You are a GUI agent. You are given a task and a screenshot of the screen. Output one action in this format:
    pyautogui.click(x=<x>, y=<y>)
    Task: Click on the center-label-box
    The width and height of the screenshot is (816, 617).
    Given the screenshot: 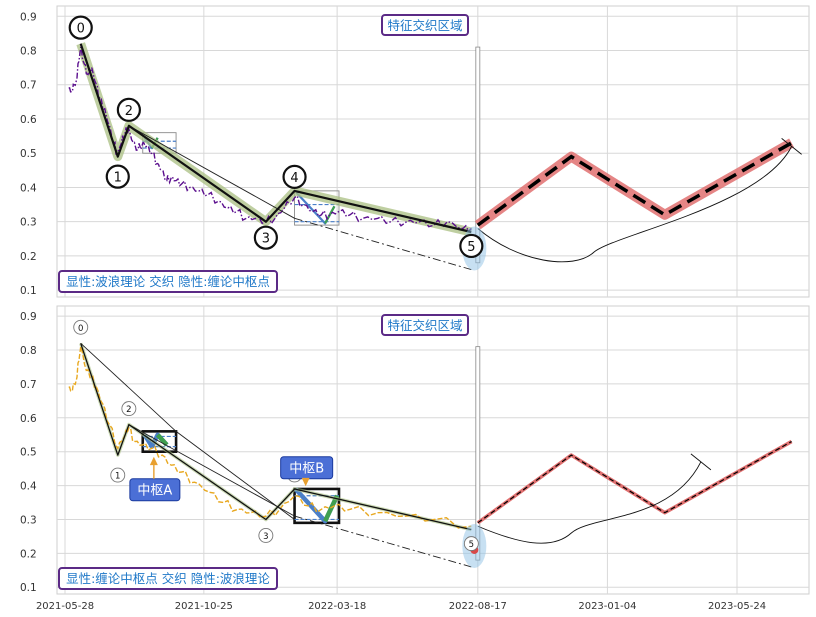 What is the action you would take?
    pyautogui.click(x=155, y=490)
    